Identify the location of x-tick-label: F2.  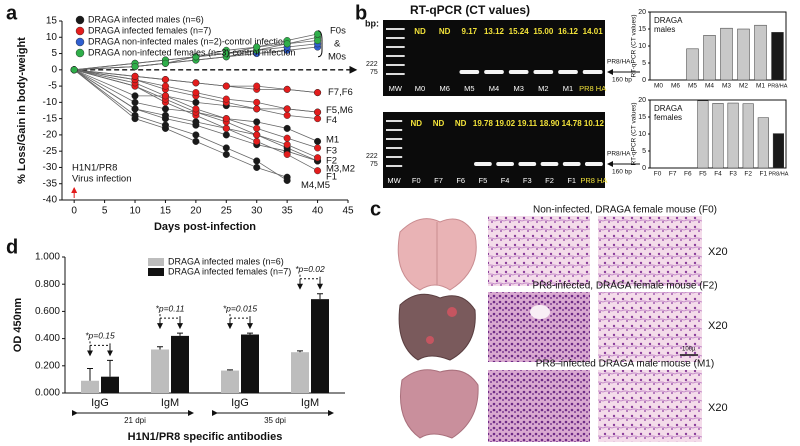
(748, 174).